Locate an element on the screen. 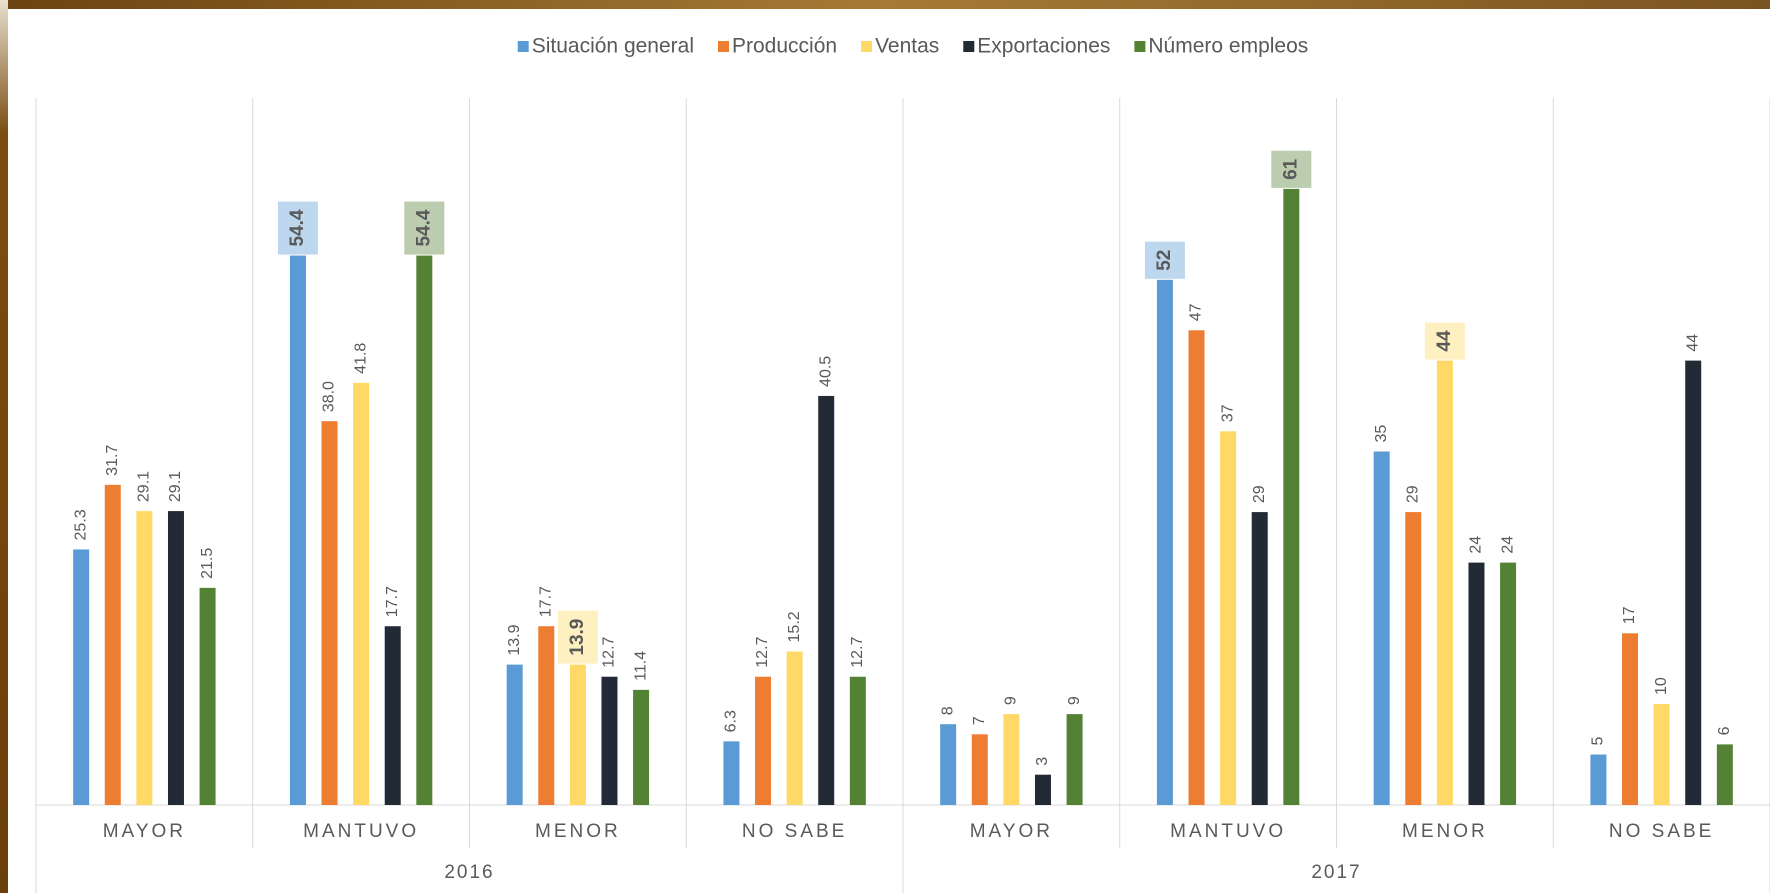  value-label-group: 47 is located at coordinates (1196, 312).